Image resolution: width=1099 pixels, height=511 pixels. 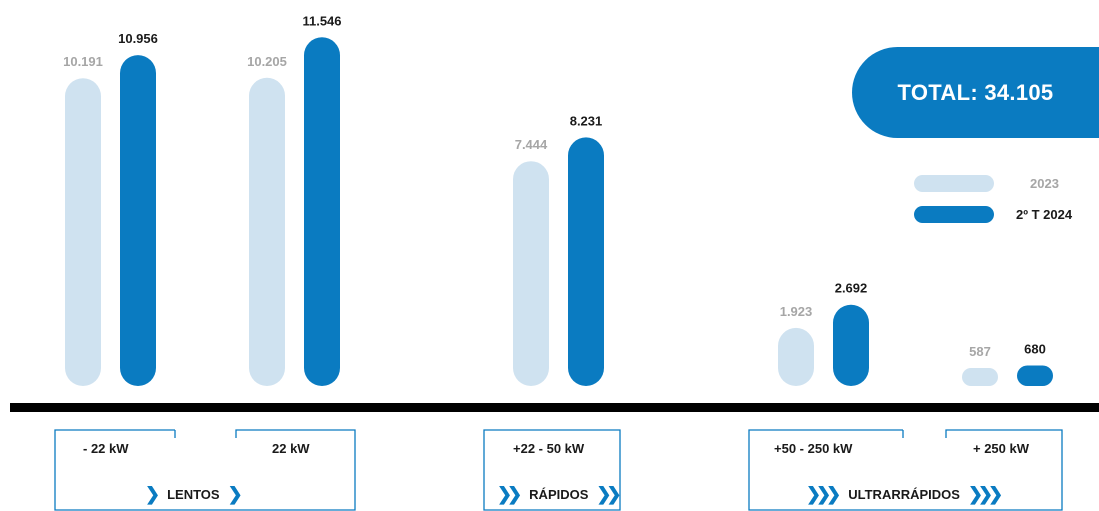 I want to click on group-label-lentos: ❯ LENTOS ❯, so click(x=194, y=494).